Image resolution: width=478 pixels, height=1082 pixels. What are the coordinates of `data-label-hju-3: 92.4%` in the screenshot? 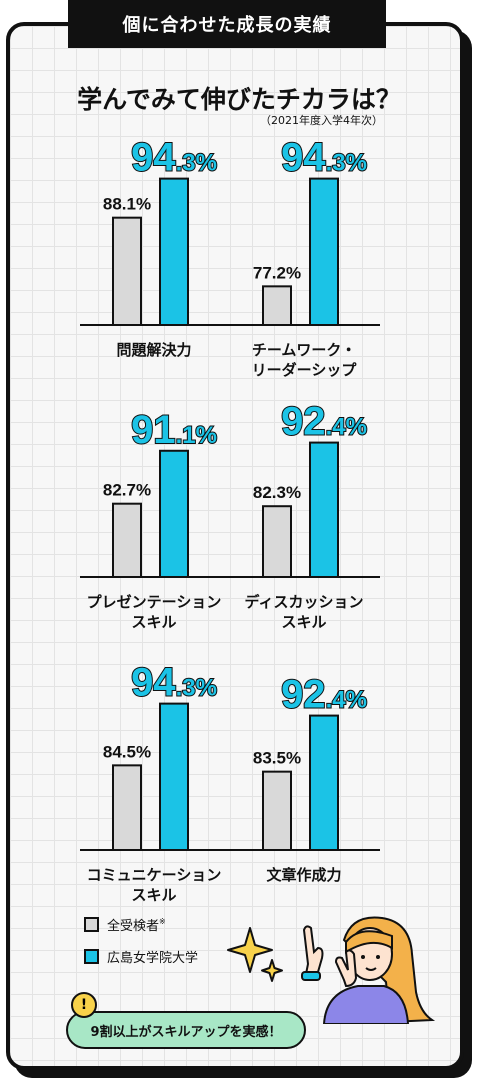 It's located at (324, 422).